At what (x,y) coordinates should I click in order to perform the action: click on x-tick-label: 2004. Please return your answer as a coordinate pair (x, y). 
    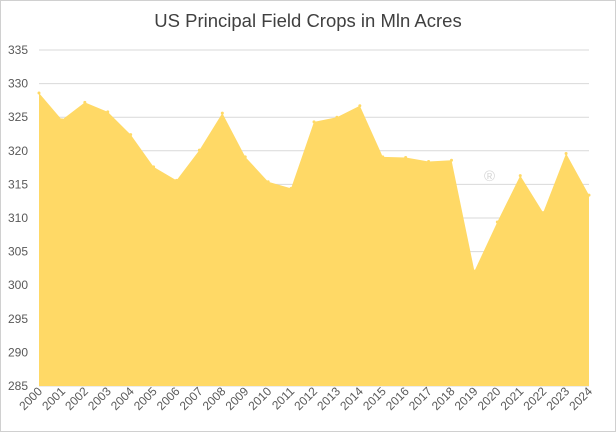
    Looking at the image, I should click on (122, 398).